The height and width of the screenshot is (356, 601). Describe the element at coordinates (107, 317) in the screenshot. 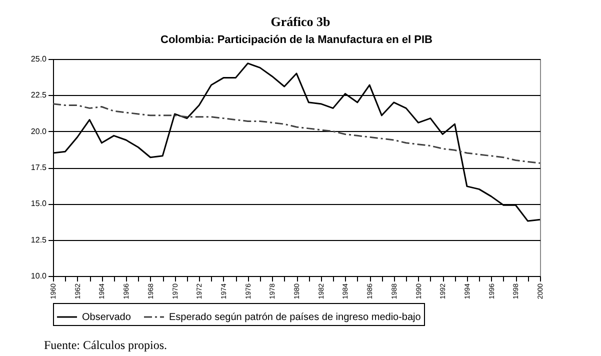

I see `legend-label: Observado` at that location.